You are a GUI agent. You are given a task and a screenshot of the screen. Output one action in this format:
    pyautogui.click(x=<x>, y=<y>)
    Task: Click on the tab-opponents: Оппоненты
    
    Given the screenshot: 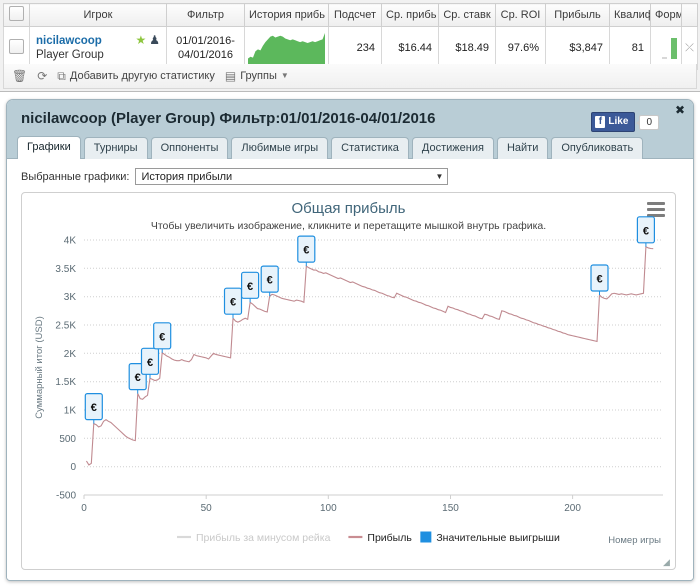 What is the action you would take?
    pyautogui.click(x=189, y=148)
    